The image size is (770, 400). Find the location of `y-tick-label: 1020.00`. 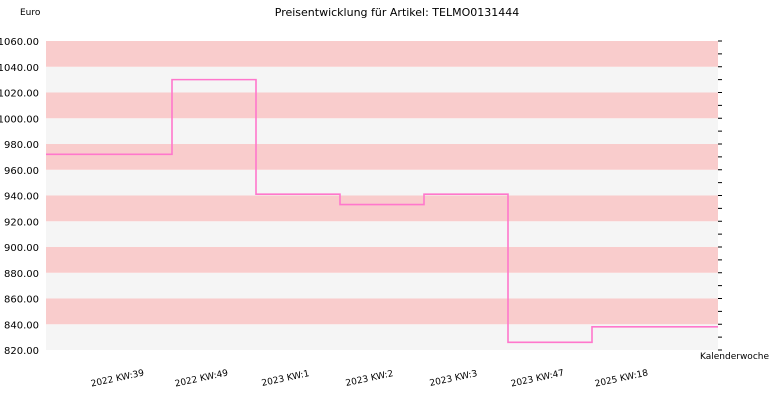

y-tick-label: 1020.00 is located at coordinates (19, 94).